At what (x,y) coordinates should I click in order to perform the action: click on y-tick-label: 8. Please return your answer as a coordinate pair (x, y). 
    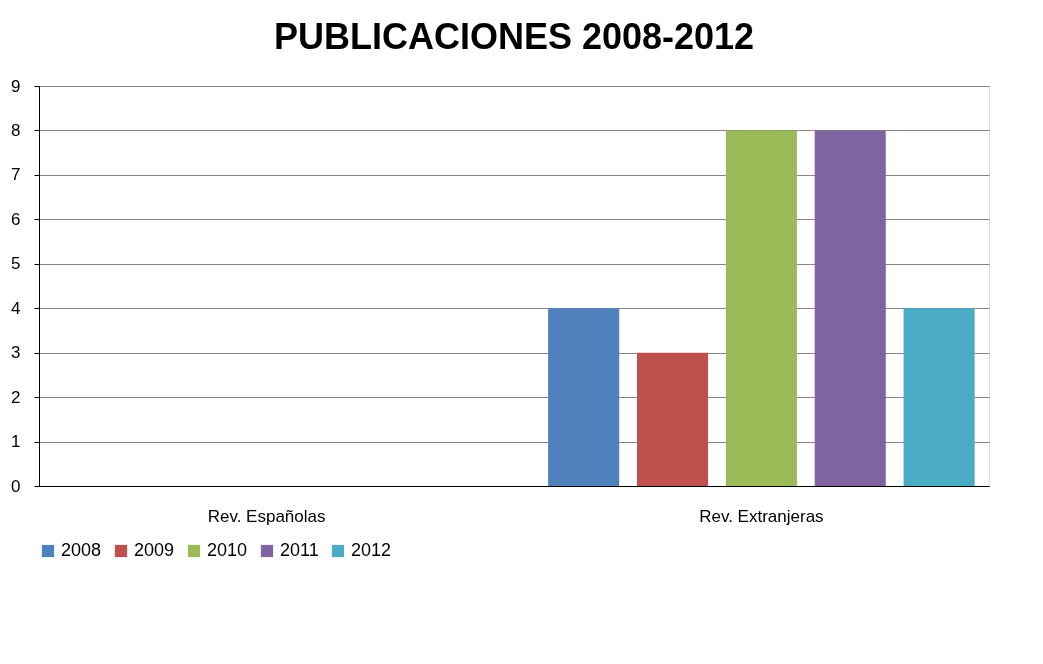
    Looking at the image, I should click on (16, 130).